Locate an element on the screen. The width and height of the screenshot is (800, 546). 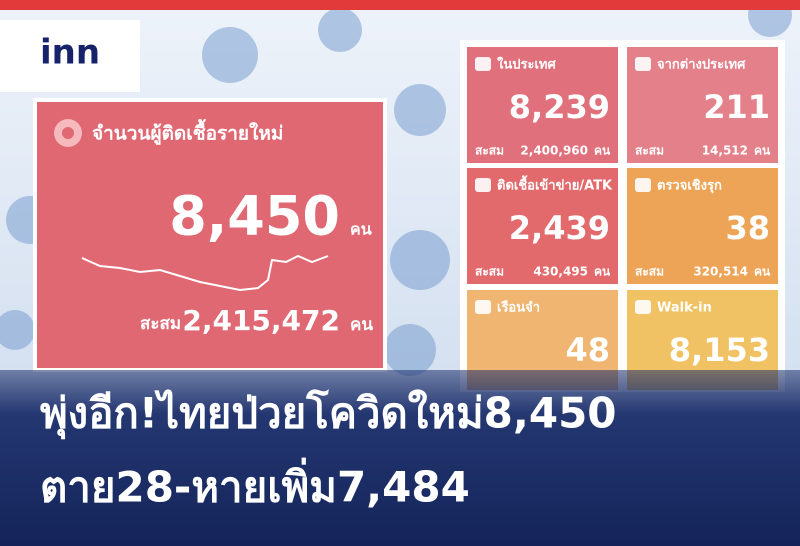
card-title: ติดเชื้อเข้าข่าย/ATK is located at coordinates (555, 184).